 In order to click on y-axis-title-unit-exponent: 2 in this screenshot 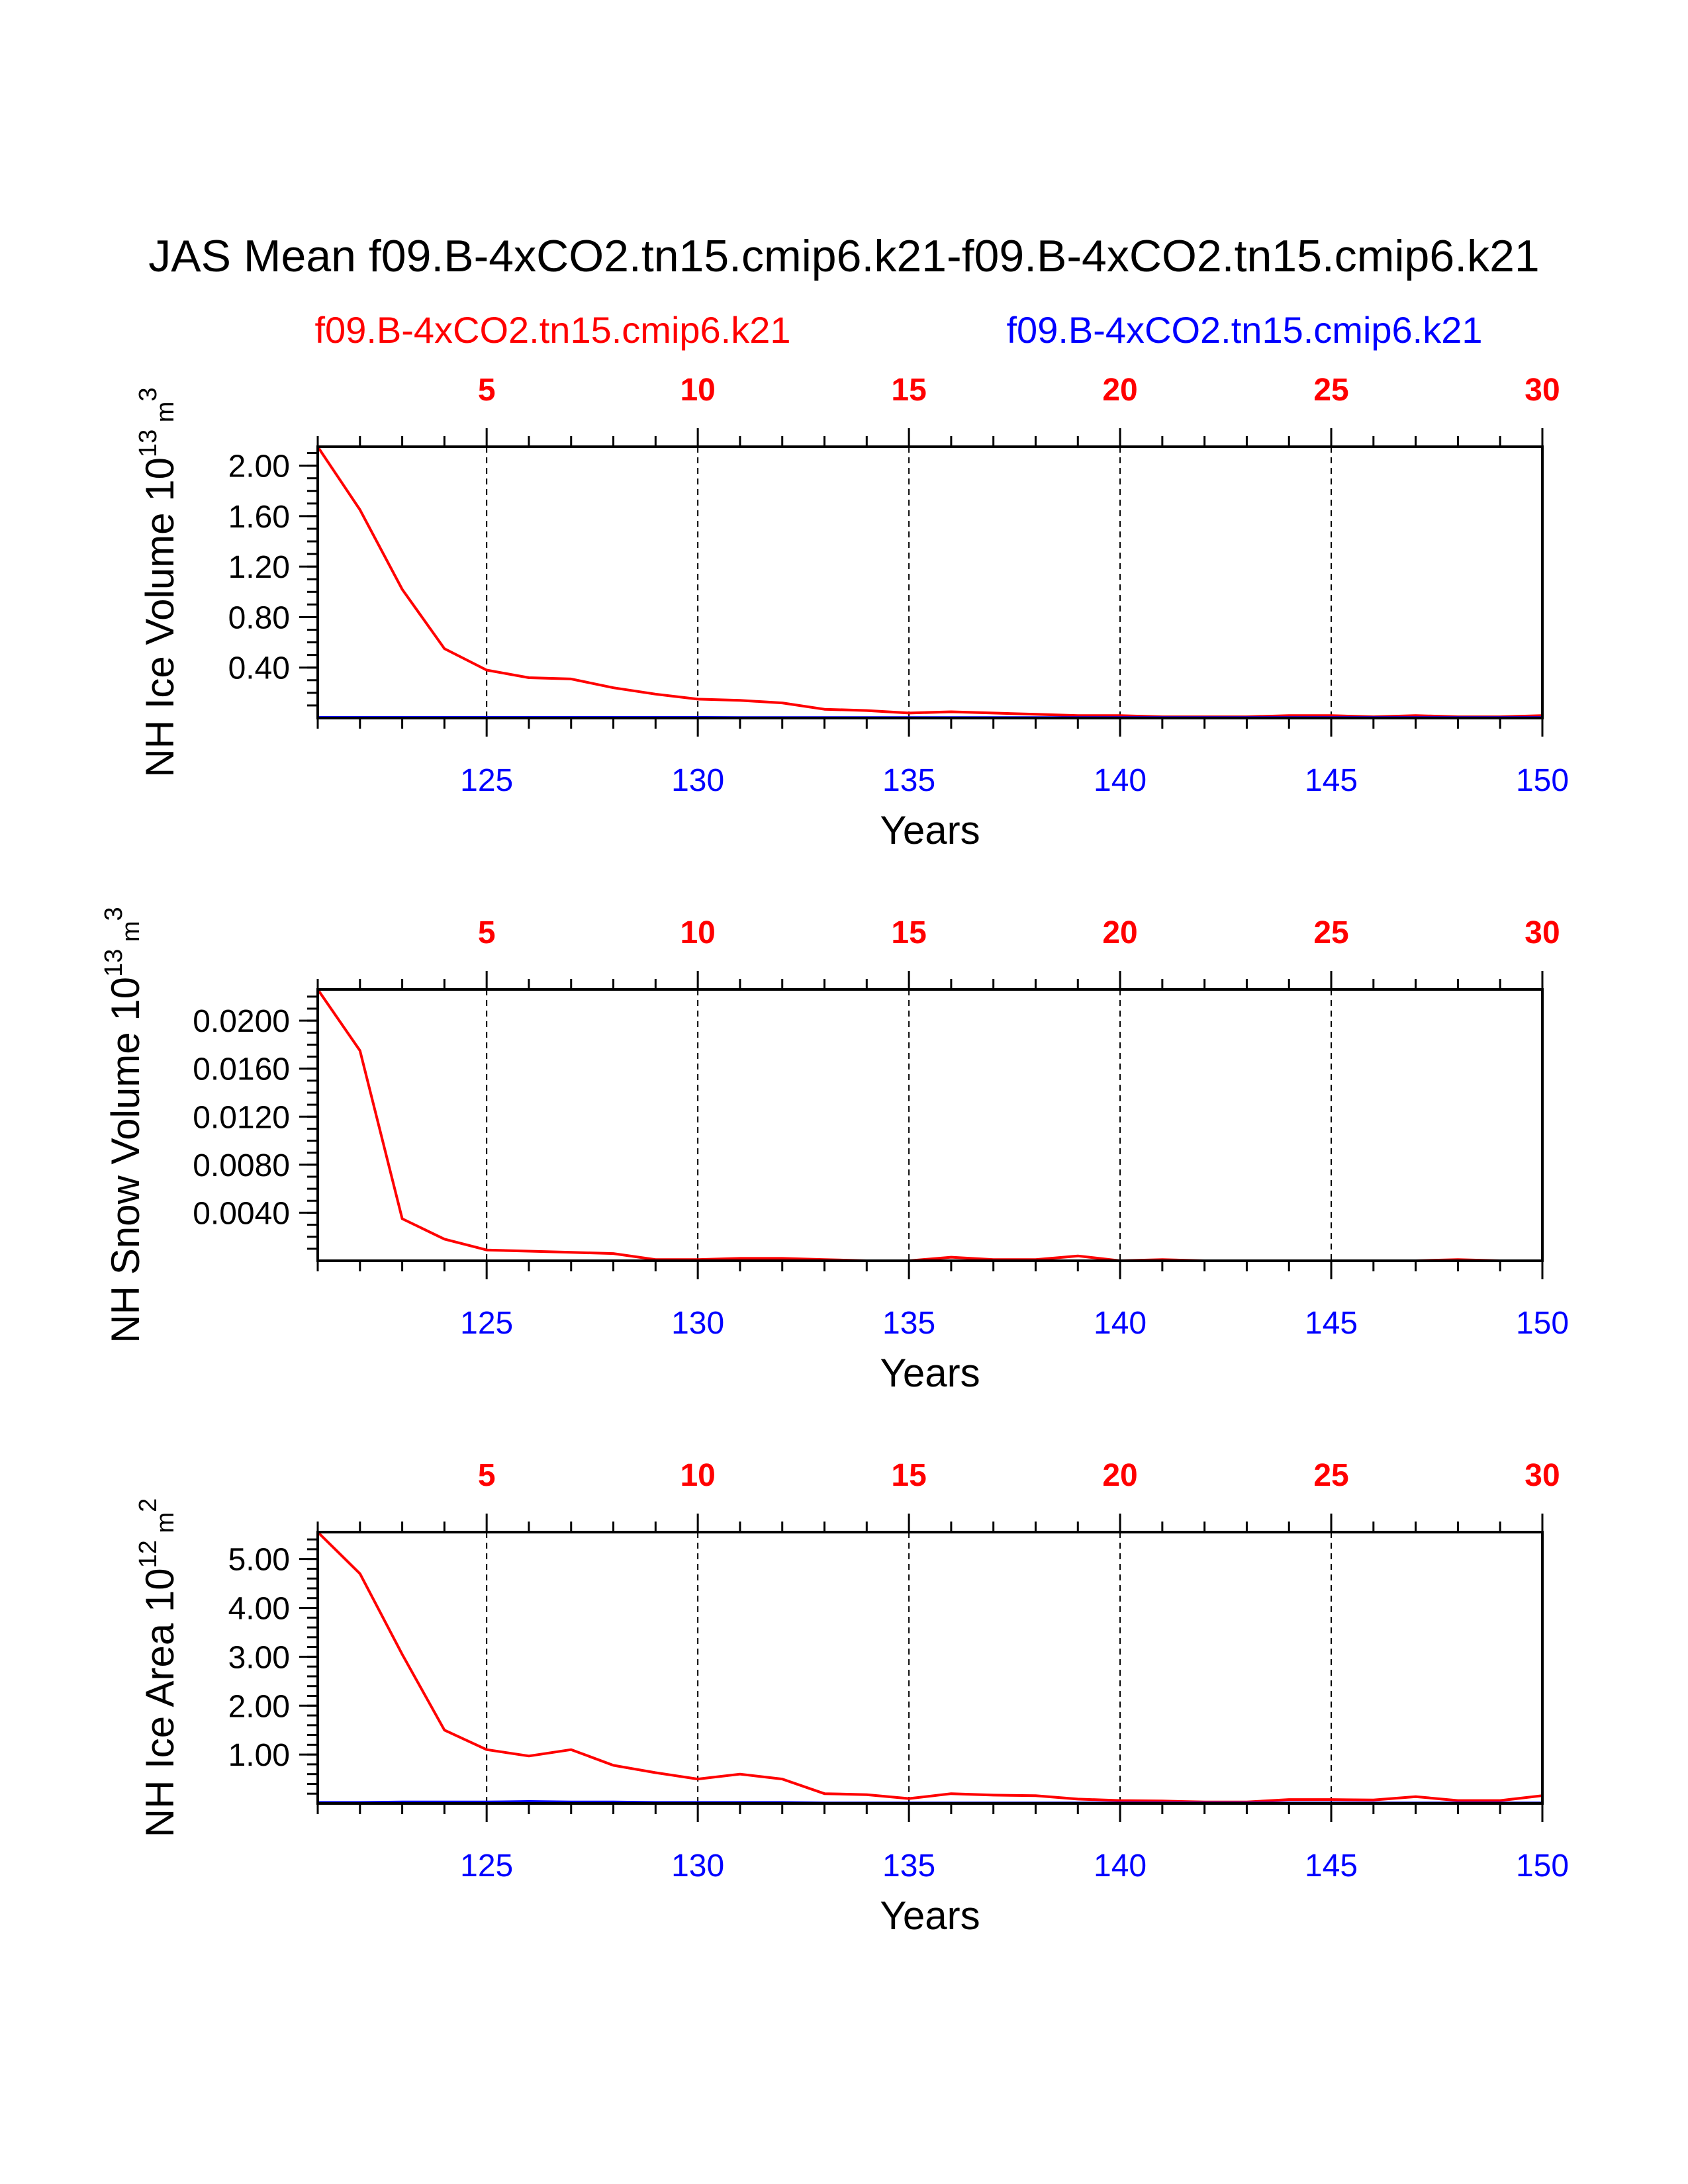, I will do `click(148, 1505)`.